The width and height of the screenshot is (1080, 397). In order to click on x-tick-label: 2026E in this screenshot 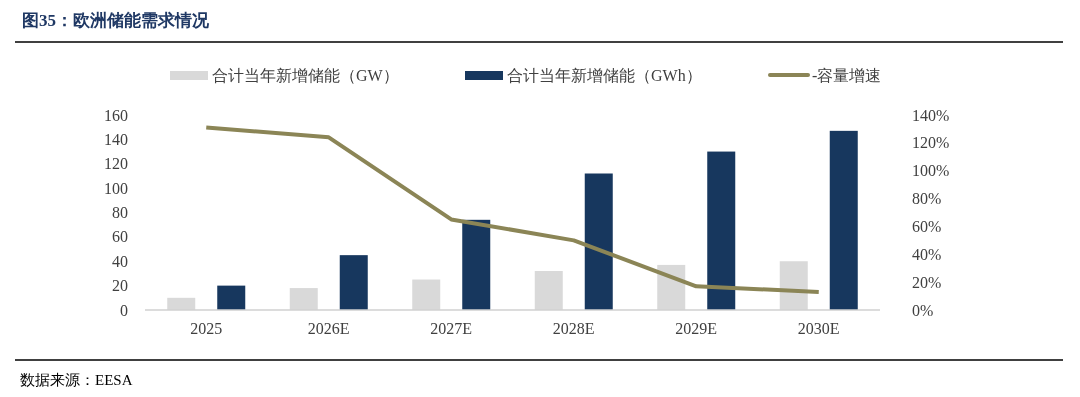, I will do `click(328, 328)`.